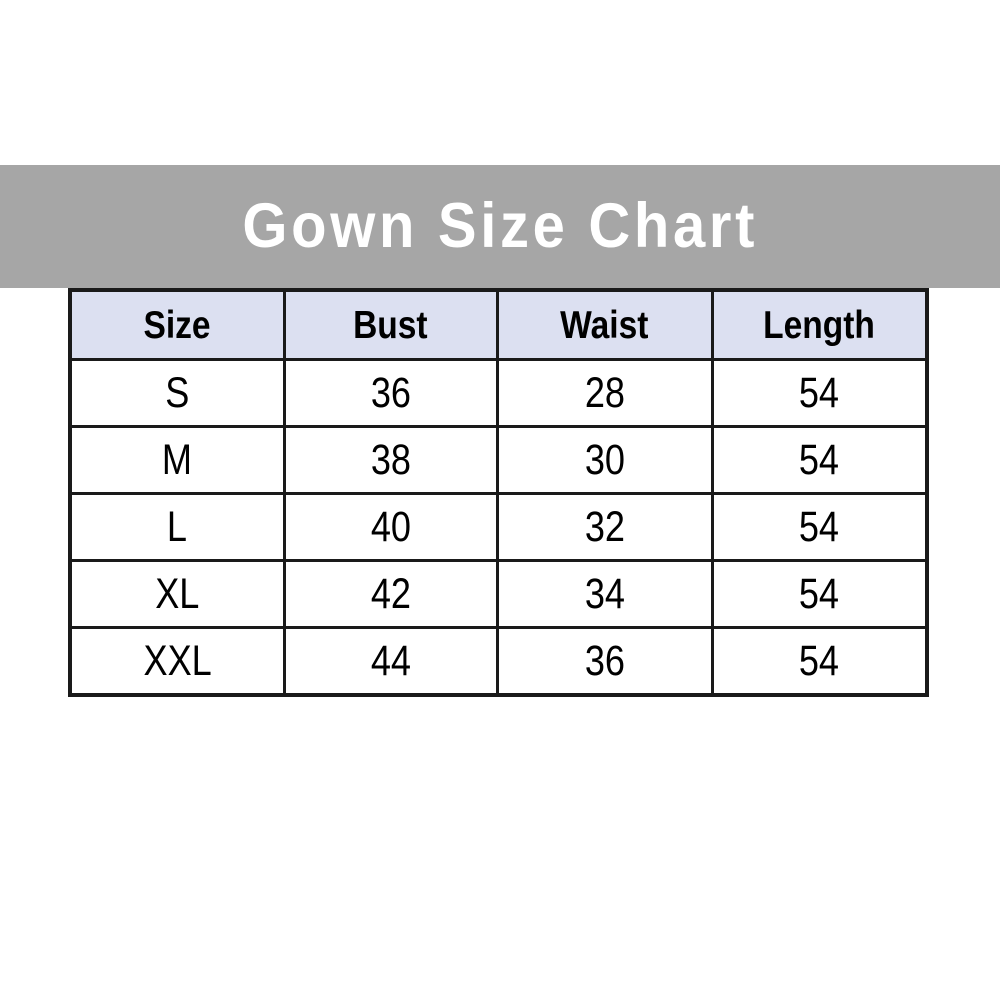  I want to click on cell-waist-value: 30, so click(604, 459).